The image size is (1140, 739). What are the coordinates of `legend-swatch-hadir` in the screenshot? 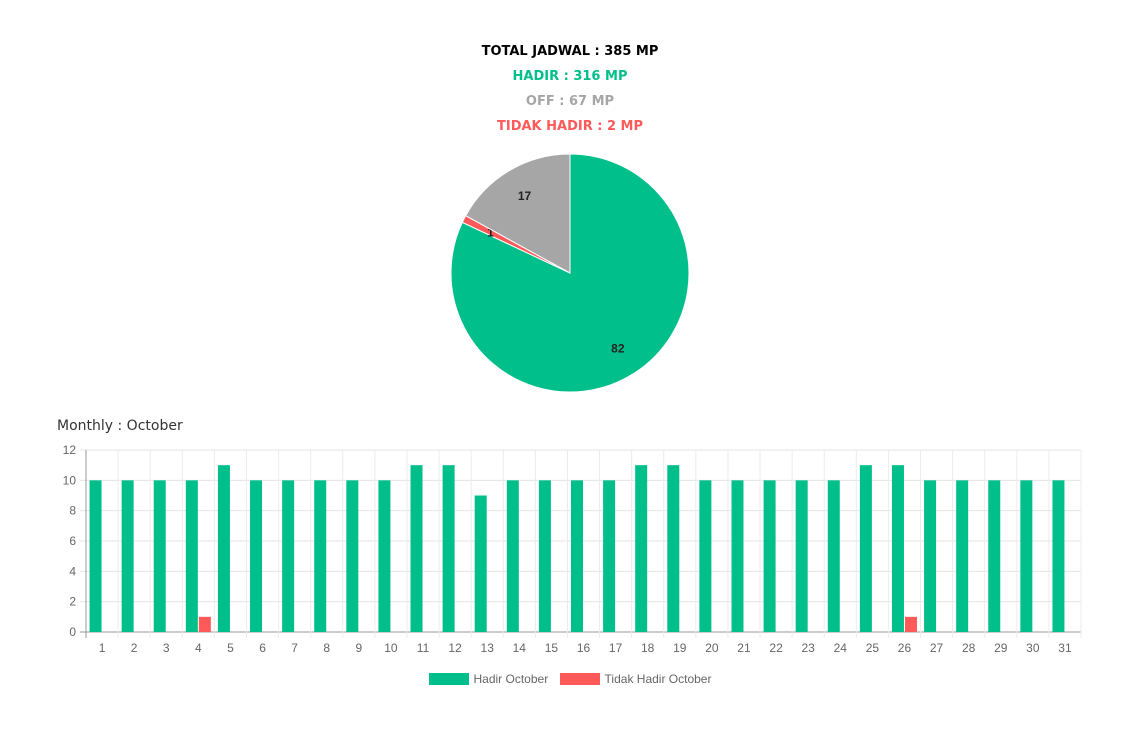 It's located at (448, 679).